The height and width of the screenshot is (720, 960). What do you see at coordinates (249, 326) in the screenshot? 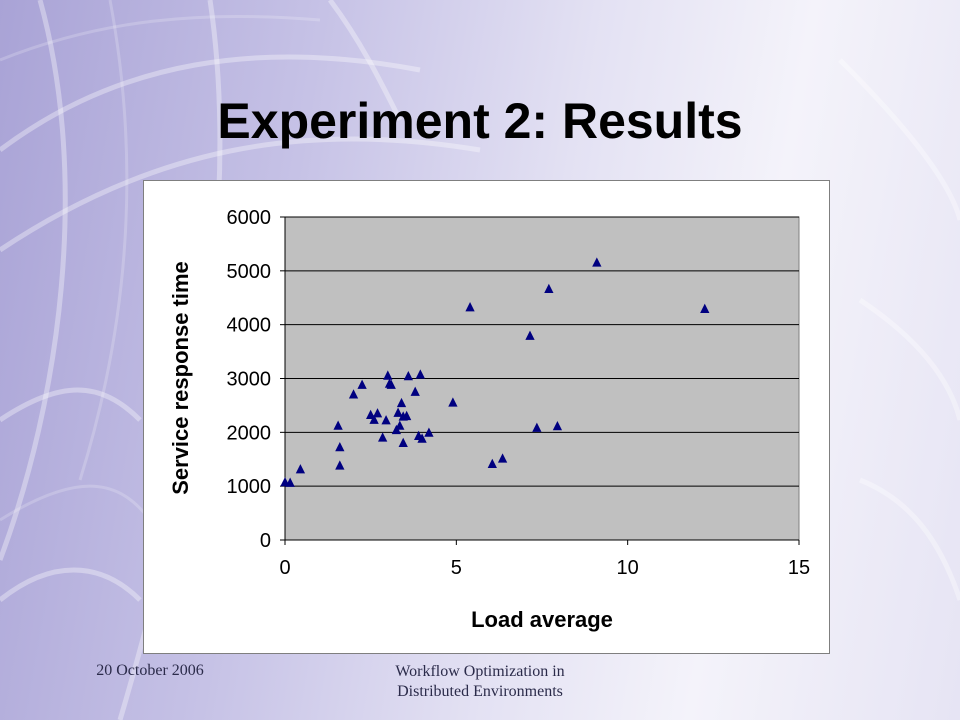
I see `y-tick-label: 4000` at bounding box center [249, 326].